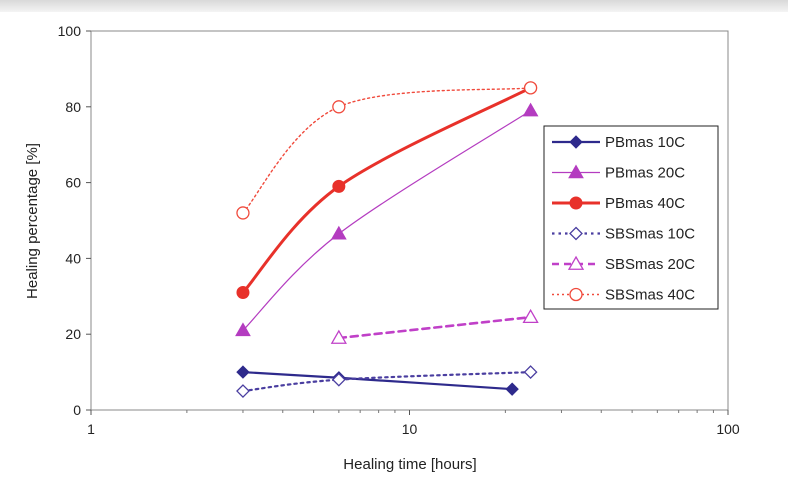 The image size is (788, 482). What do you see at coordinates (73, 334) in the screenshot?
I see `y-tick-label: 20` at bounding box center [73, 334].